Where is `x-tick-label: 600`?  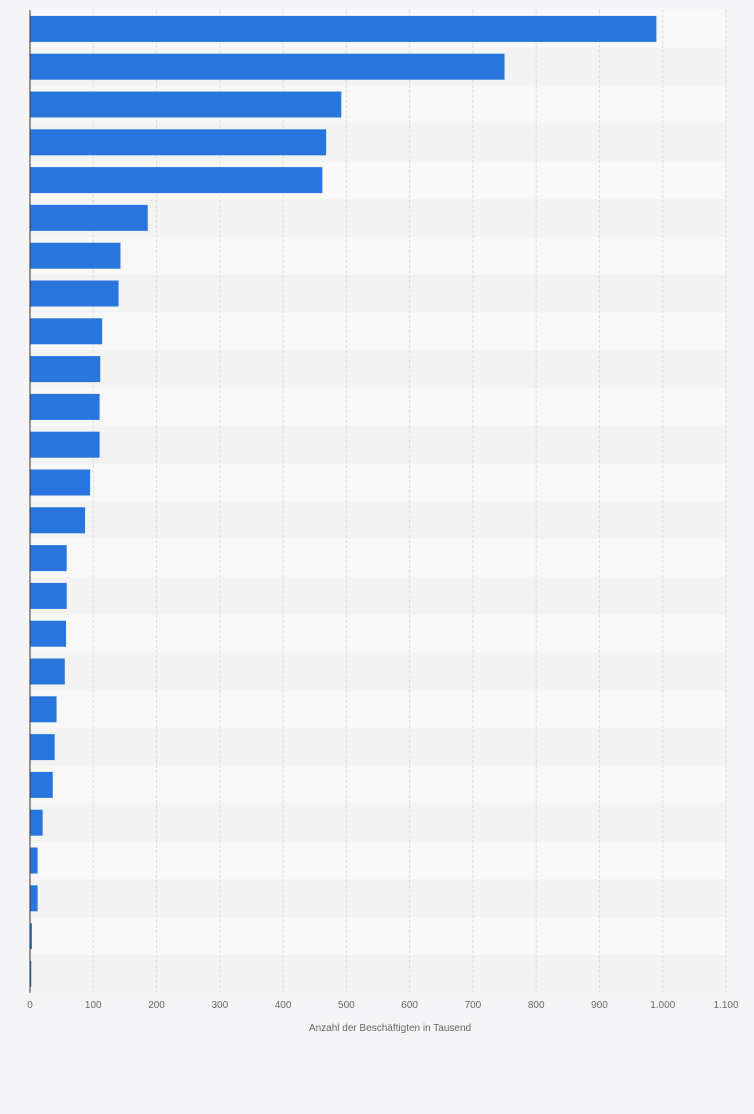 x-tick-label: 600 is located at coordinates (409, 1005).